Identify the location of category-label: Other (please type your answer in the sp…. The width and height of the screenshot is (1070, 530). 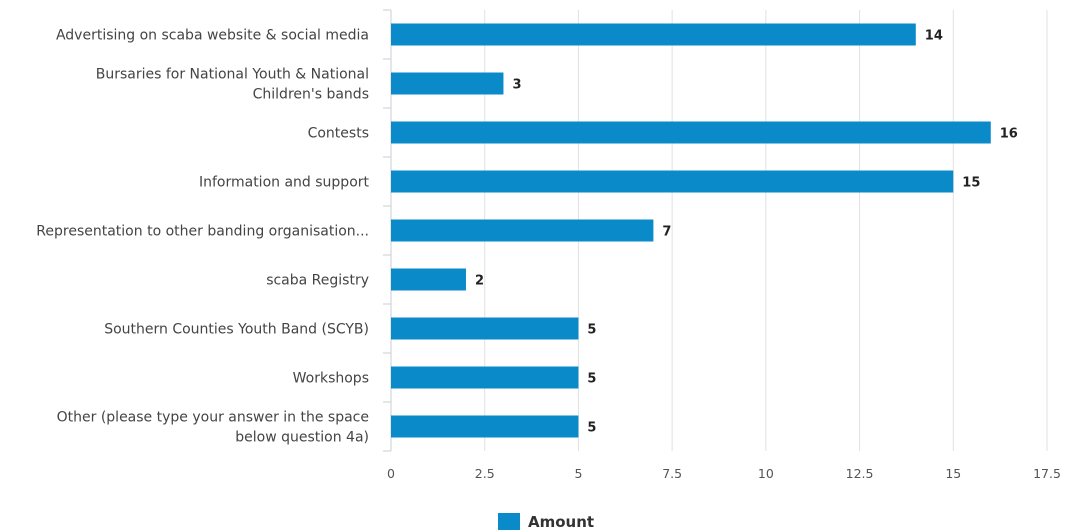
(213, 428).